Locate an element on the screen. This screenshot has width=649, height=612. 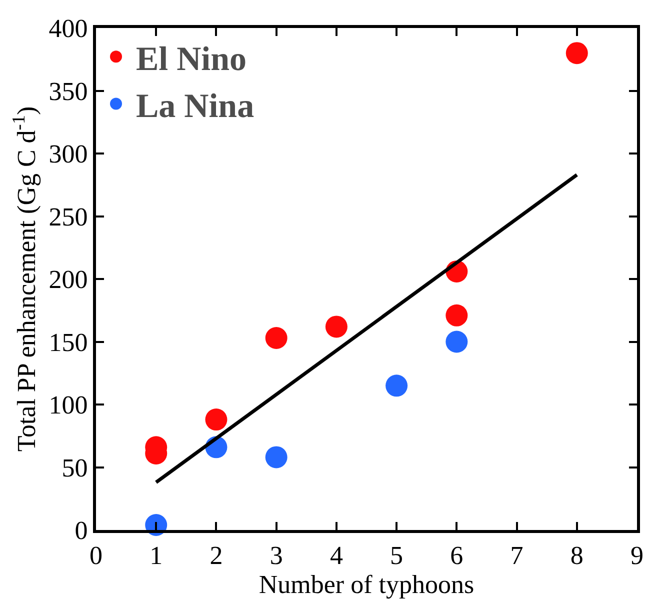
x-tick-label: 8 is located at coordinates (577, 555).